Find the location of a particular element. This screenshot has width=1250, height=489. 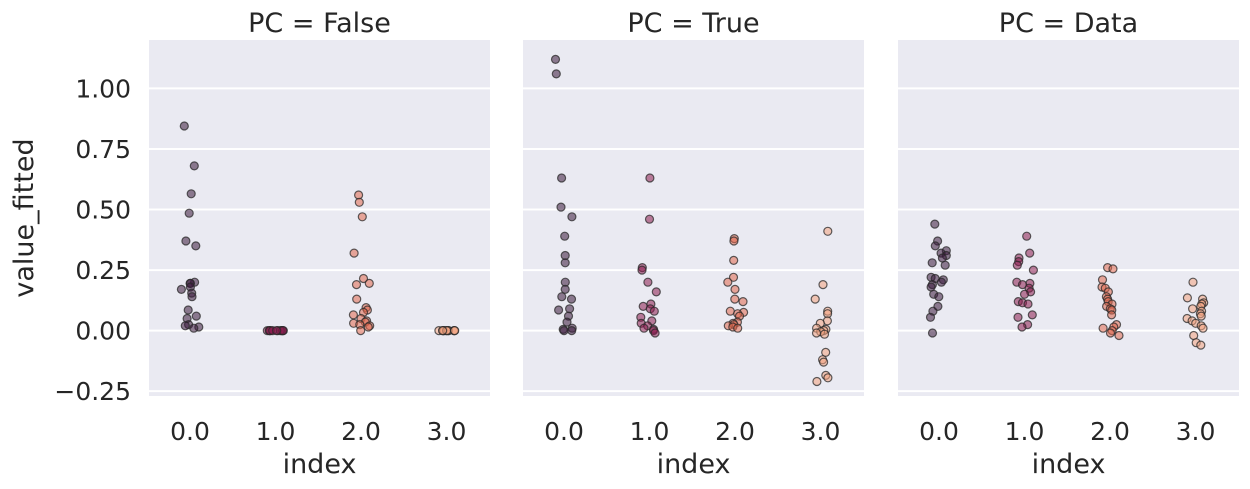

y-tick-label: 1.00 is located at coordinates (103, 88).